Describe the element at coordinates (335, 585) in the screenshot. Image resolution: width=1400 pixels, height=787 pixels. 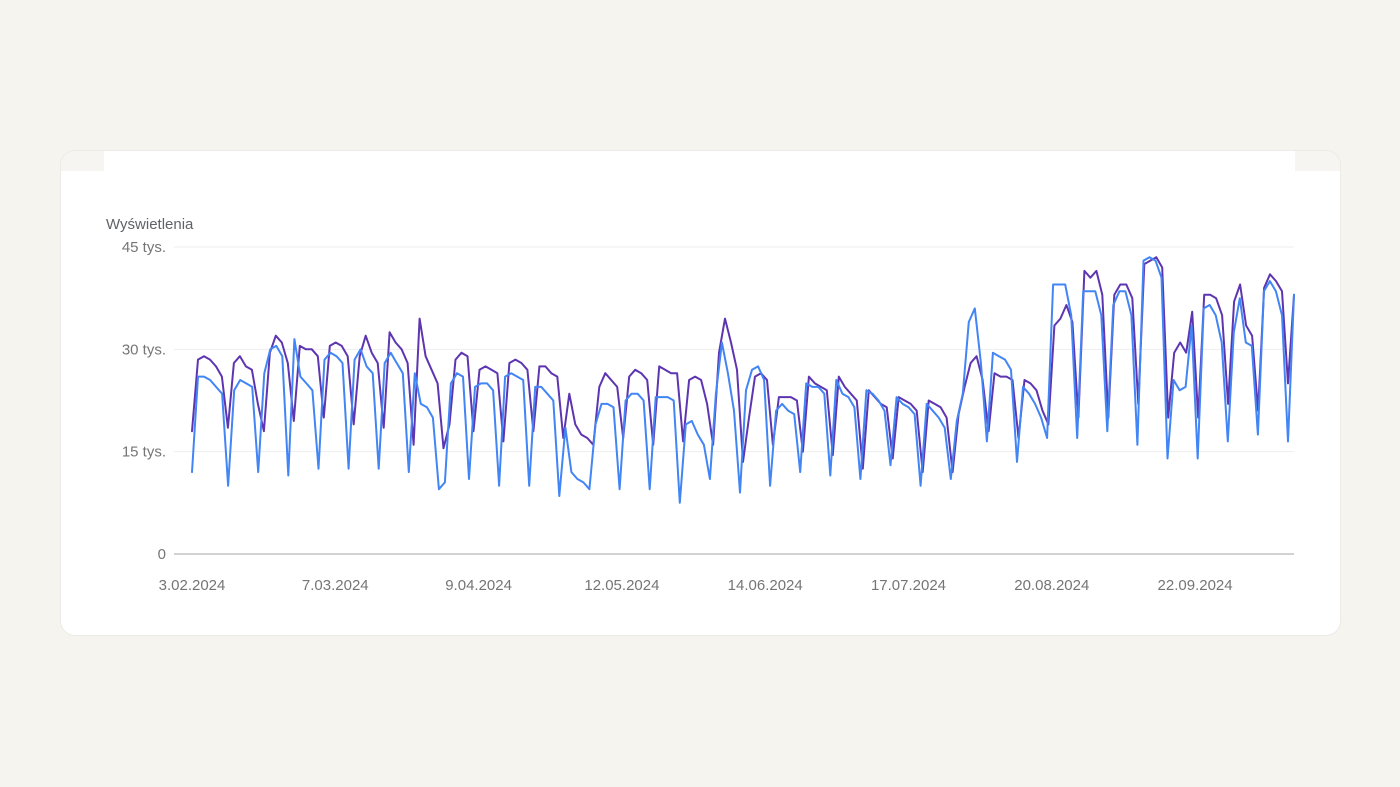
I see `x-tick-label: 7.03.2024` at that location.